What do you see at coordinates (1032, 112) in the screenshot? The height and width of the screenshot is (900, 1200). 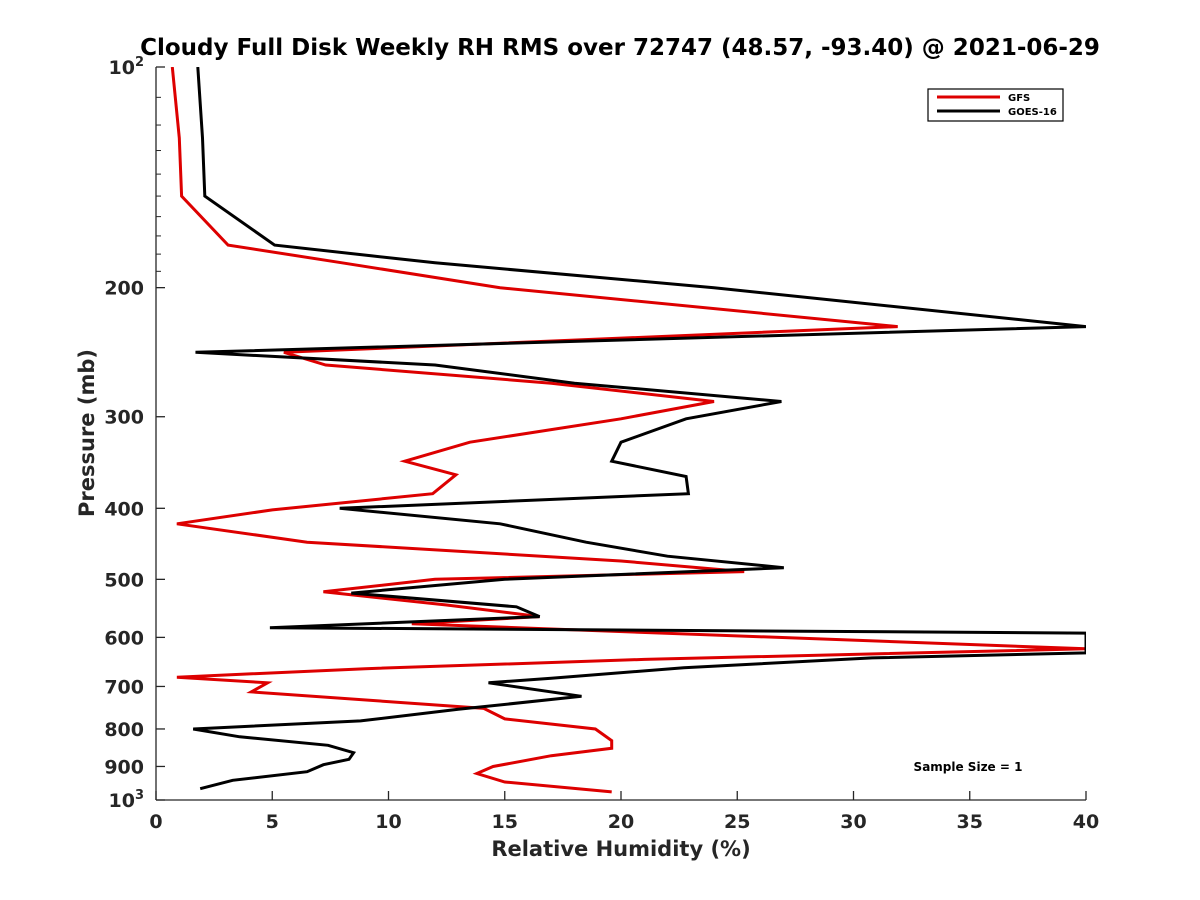 I see `legend-label-goes16: GOES-16` at bounding box center [1032, 112].